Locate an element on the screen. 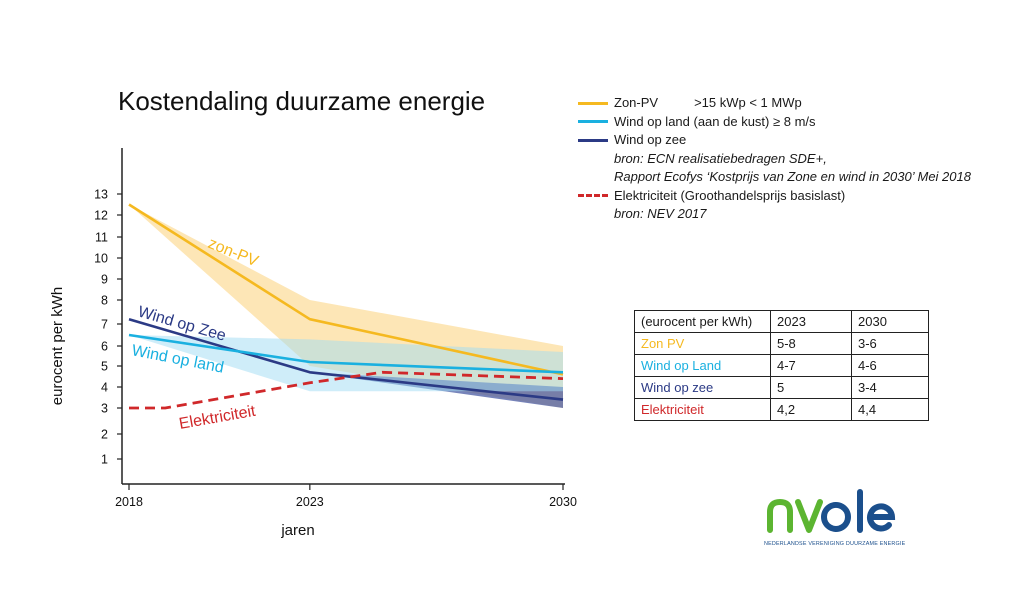  table-row-label: Wind op Land is located at coordinates (702, 365).